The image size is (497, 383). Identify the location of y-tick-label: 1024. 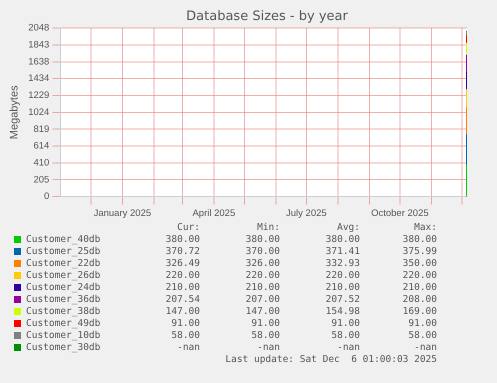
(39, 112).